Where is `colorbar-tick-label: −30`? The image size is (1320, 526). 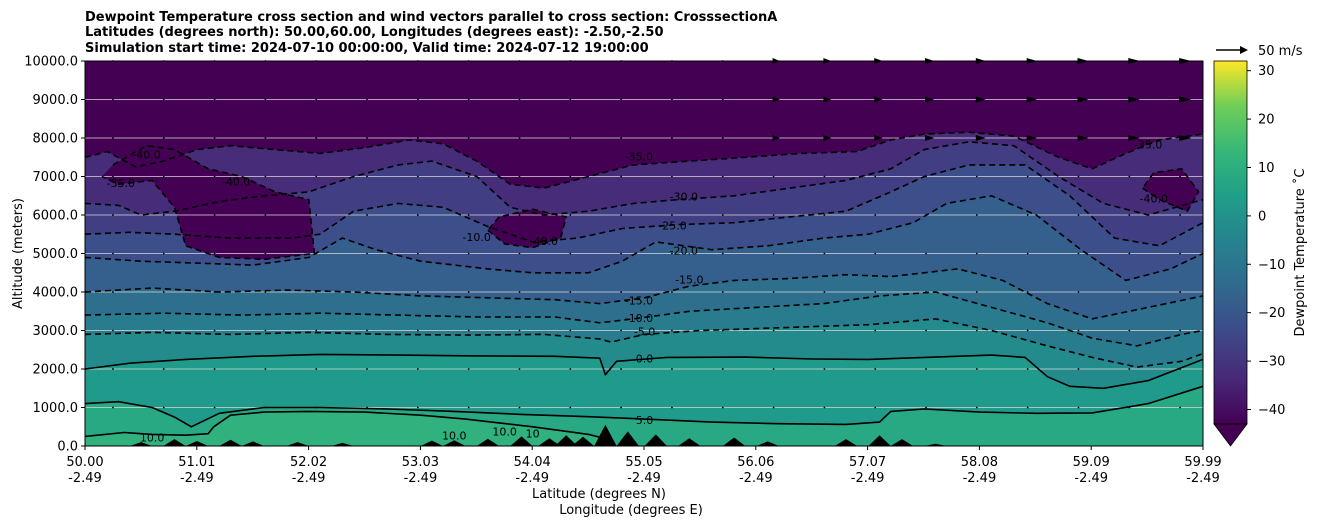
colorbar-tick-label: −30 is located at coordinates (1271, 362).